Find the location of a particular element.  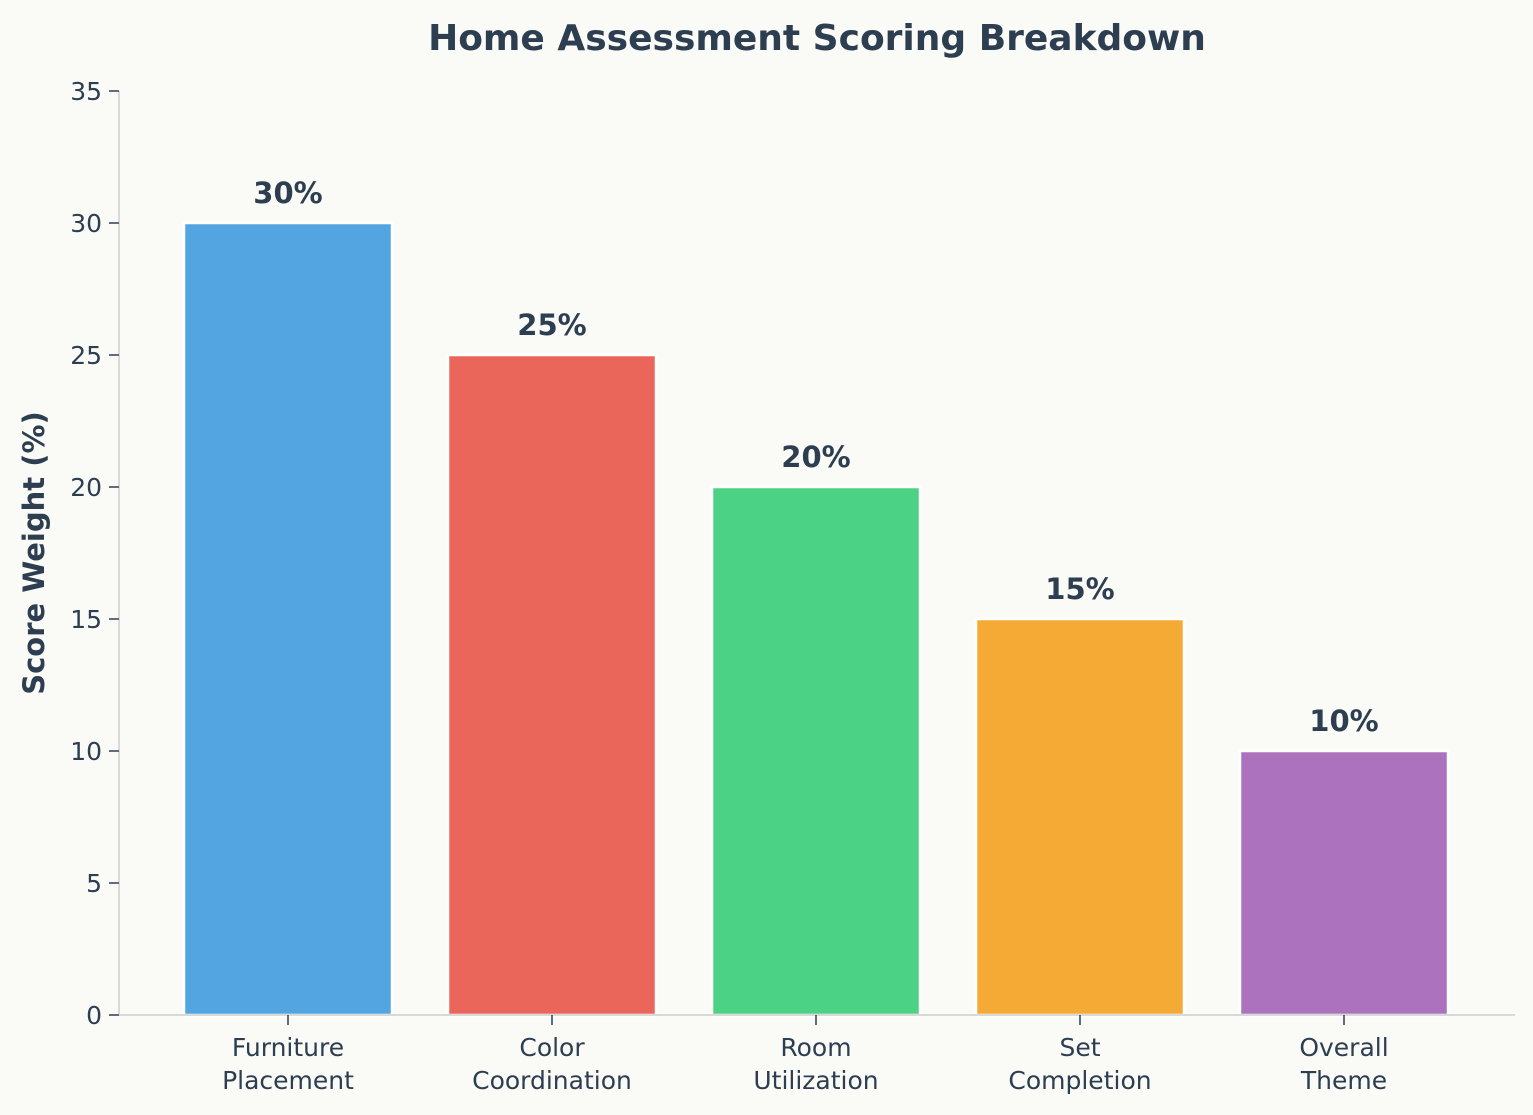

x-tick-label: Color Coordination is located at coordinates (552, 1064).